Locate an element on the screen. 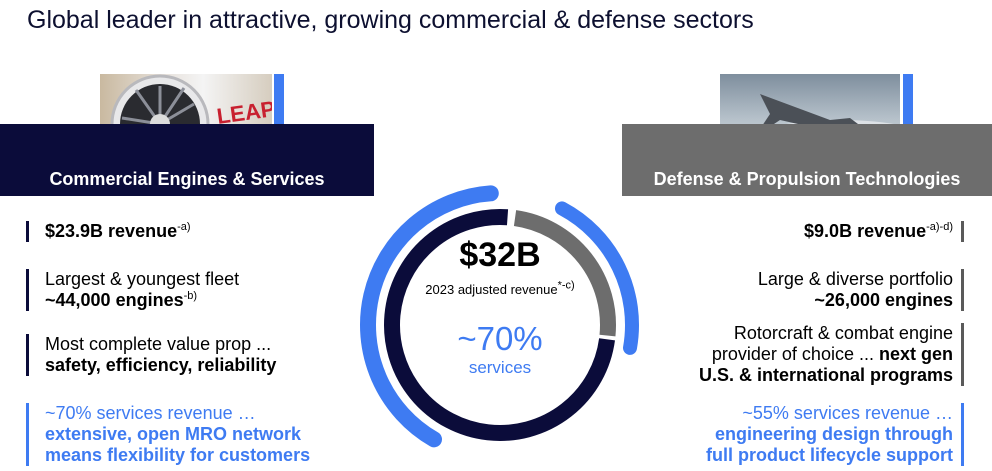  bullet-text: $9.0B revenue is located at coordinates (865, 231).